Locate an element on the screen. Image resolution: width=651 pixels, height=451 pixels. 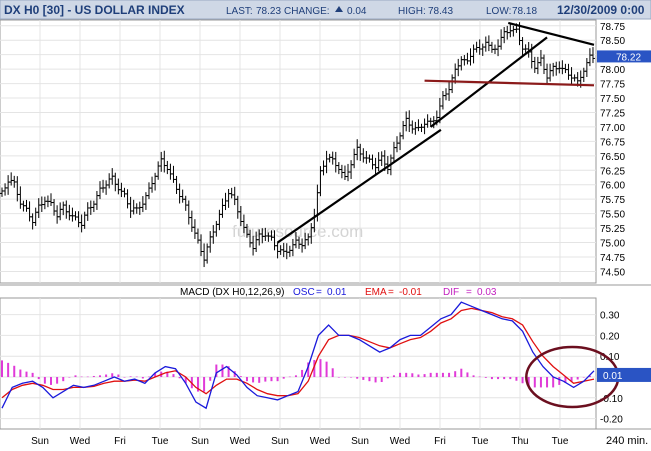
legend-value-ema: -0.01 is located at coordinates (410, 292).